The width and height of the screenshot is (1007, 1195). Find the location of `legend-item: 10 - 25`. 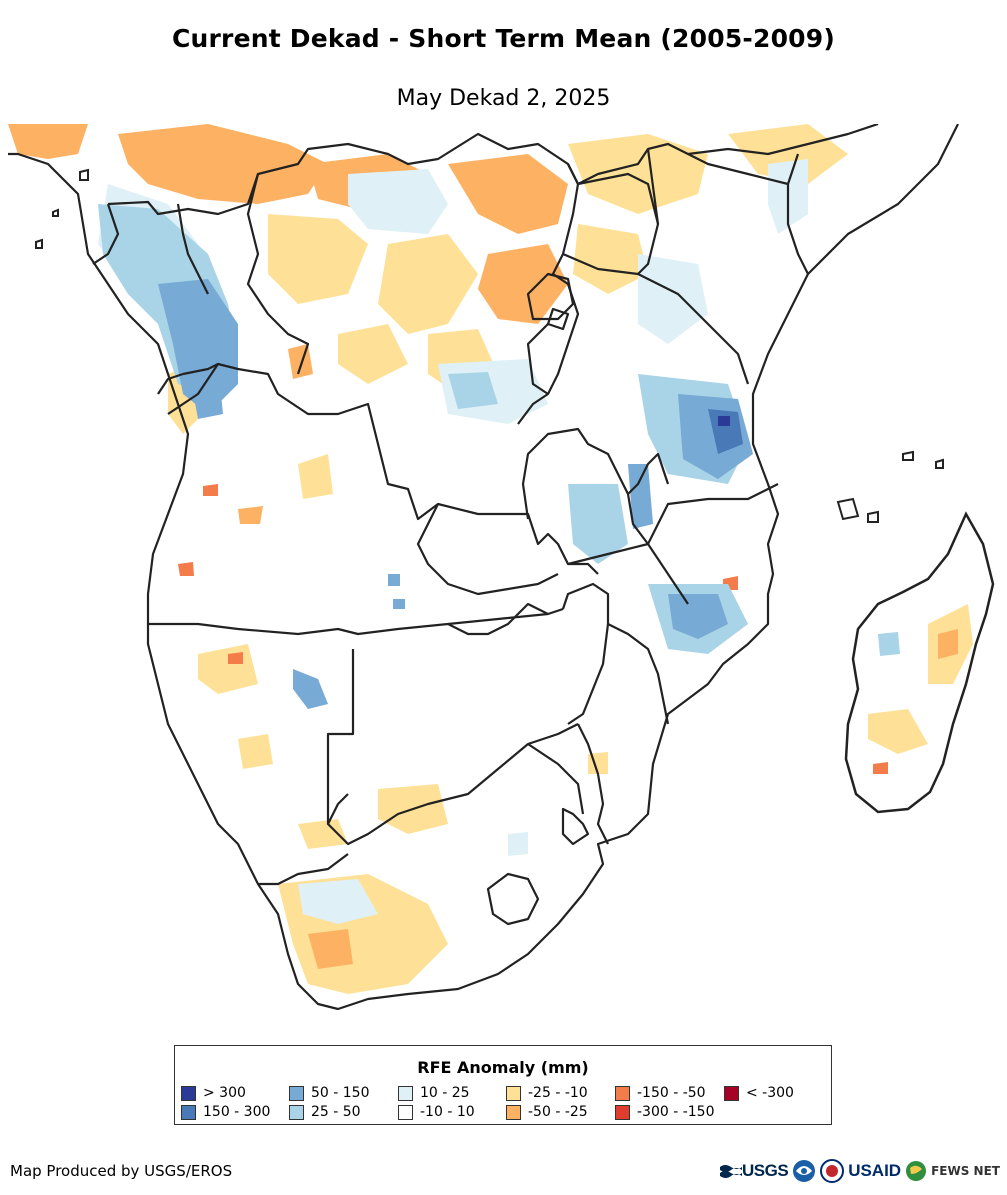

legend-item: 10 - 25 is located at coordinates (434, 1093).